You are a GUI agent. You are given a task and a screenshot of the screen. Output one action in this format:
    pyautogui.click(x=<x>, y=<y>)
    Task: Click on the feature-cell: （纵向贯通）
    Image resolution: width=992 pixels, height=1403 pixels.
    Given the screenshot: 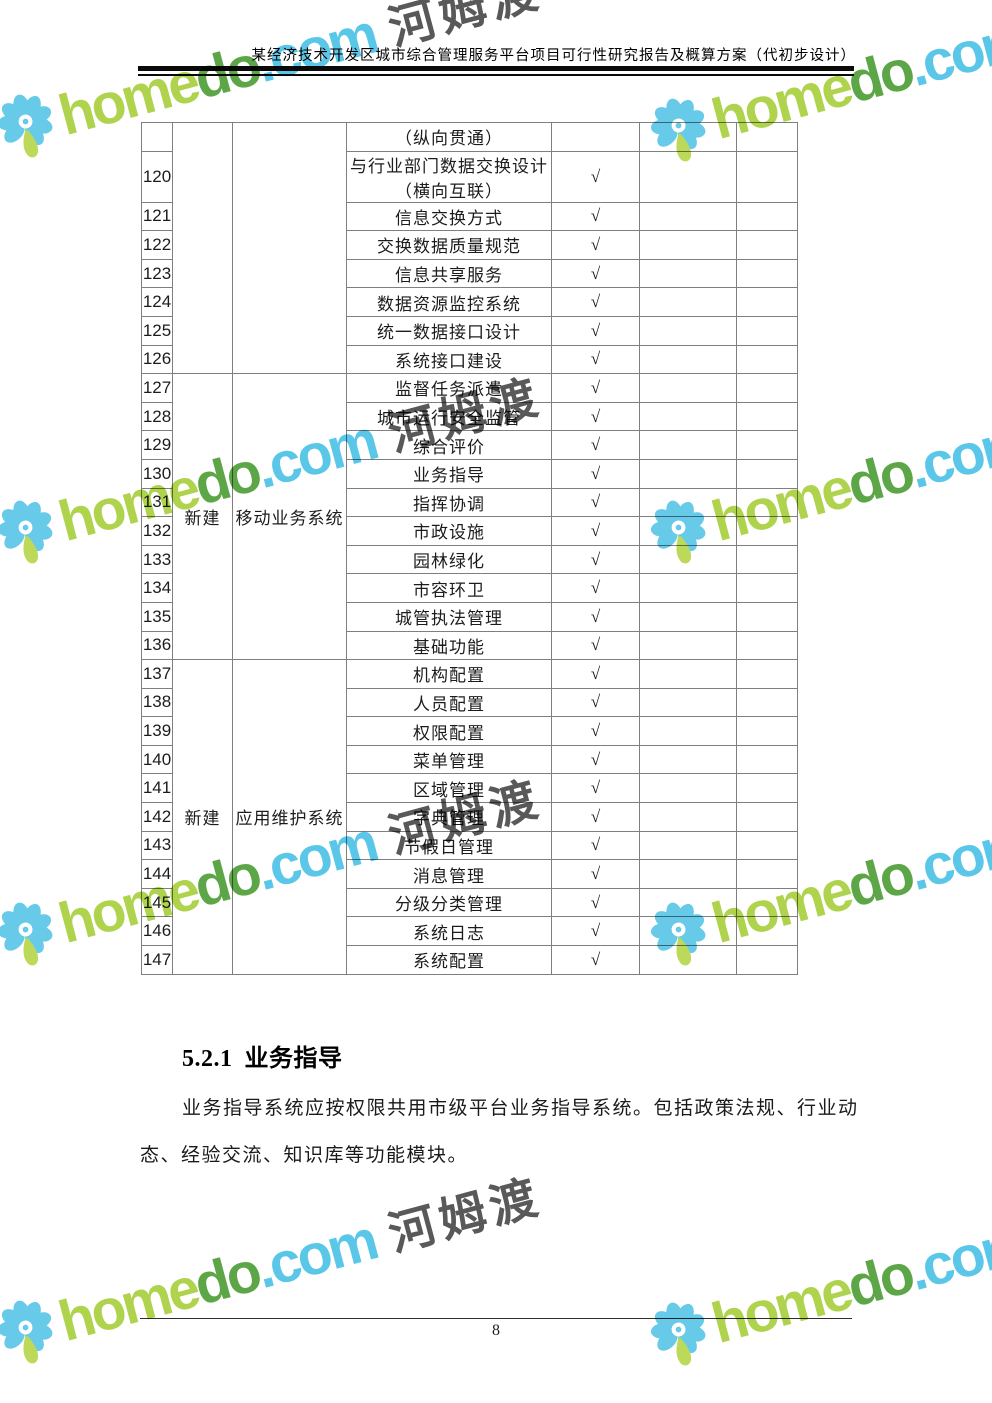 What is the action you would take?
    pyautogui.click(x=449, y=137)
    